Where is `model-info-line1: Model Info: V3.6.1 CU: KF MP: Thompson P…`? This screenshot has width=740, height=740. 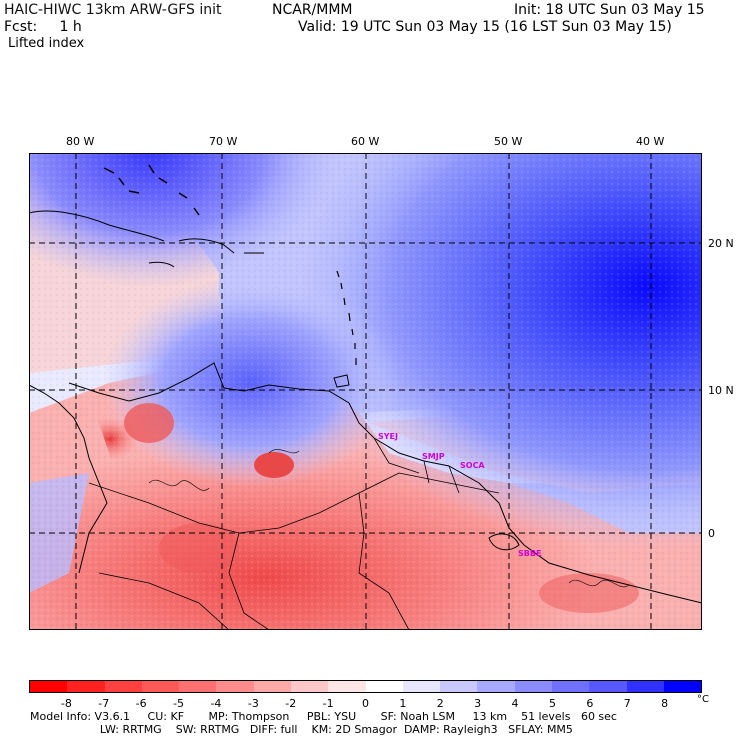 model-info-line1: Model Info: V3.6.1 CU: KF MP: Thompson P… is located at coordinates (323, 716).